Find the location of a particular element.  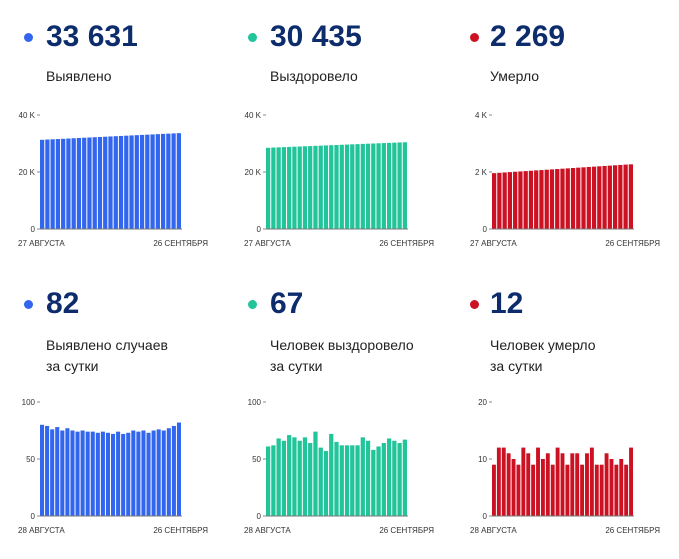

stat-label-line-1: Человек выздоровело is located at coordinates (342, 345).